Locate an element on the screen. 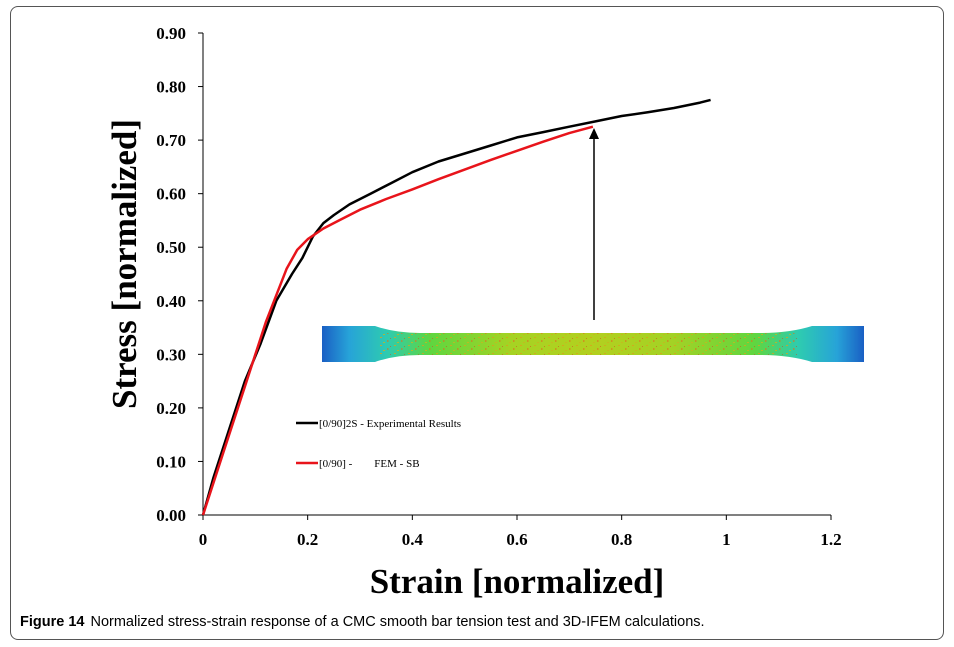  x-tick-label: 0.2 is located at coordinates (307, 539).